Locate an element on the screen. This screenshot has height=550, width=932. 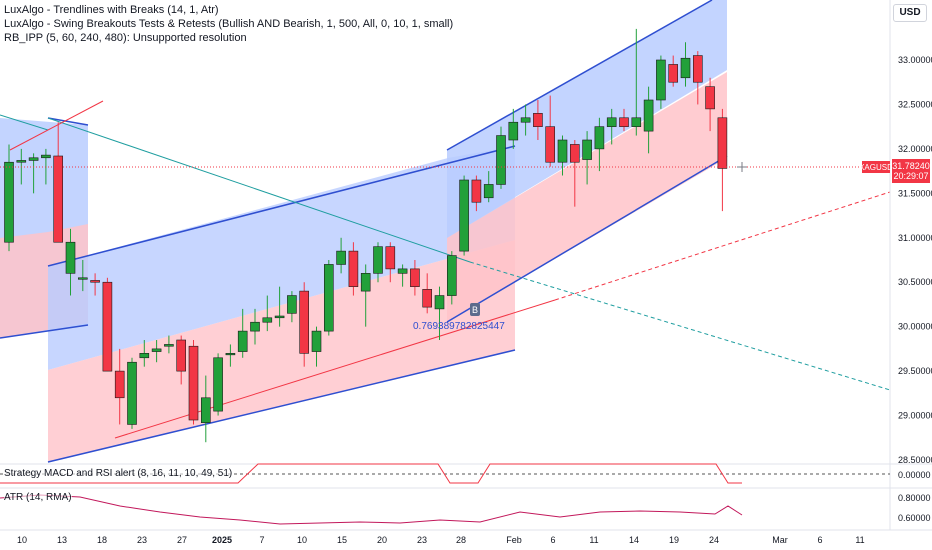
time-axis-label: 13 is located at coordinates (62, 540).